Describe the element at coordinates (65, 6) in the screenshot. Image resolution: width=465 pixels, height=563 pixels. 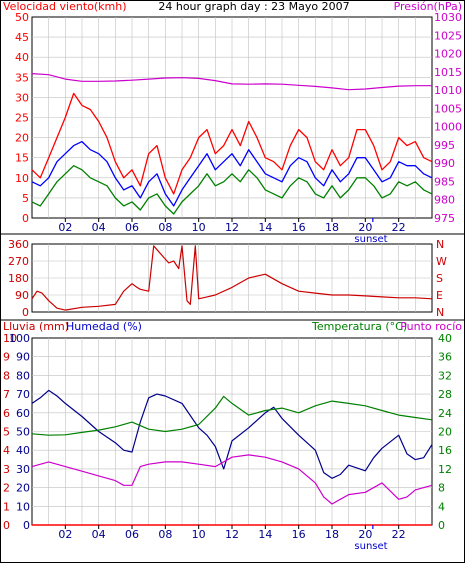
I see `wind-speed-axis-title: Velocidad viento(kmh)` at that location.